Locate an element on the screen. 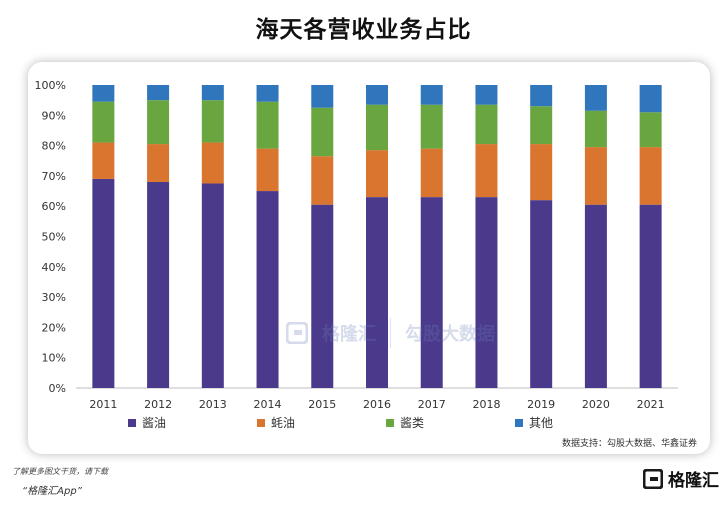  chart-title: 海天各营收业务占比 is located at coordinates (363, 30).